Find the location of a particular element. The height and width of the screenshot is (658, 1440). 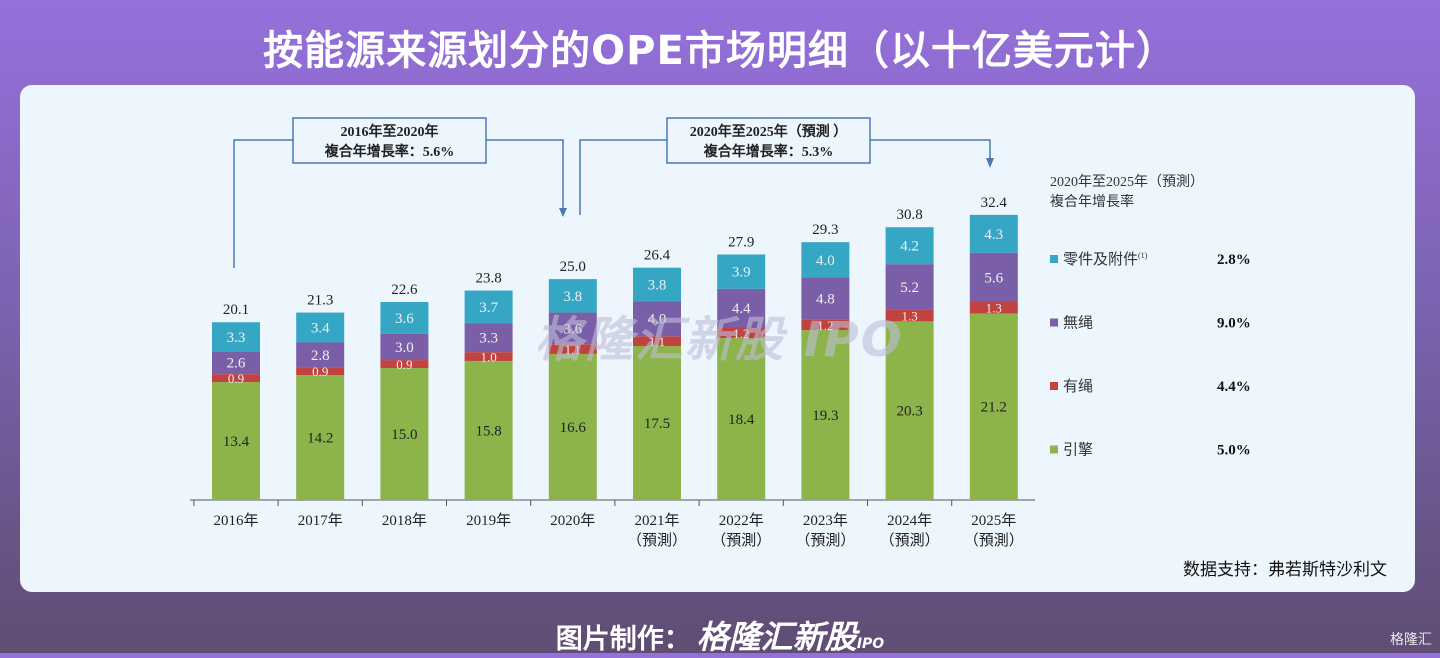

segment-label: 0.9 is located at coordinates (236, 378).